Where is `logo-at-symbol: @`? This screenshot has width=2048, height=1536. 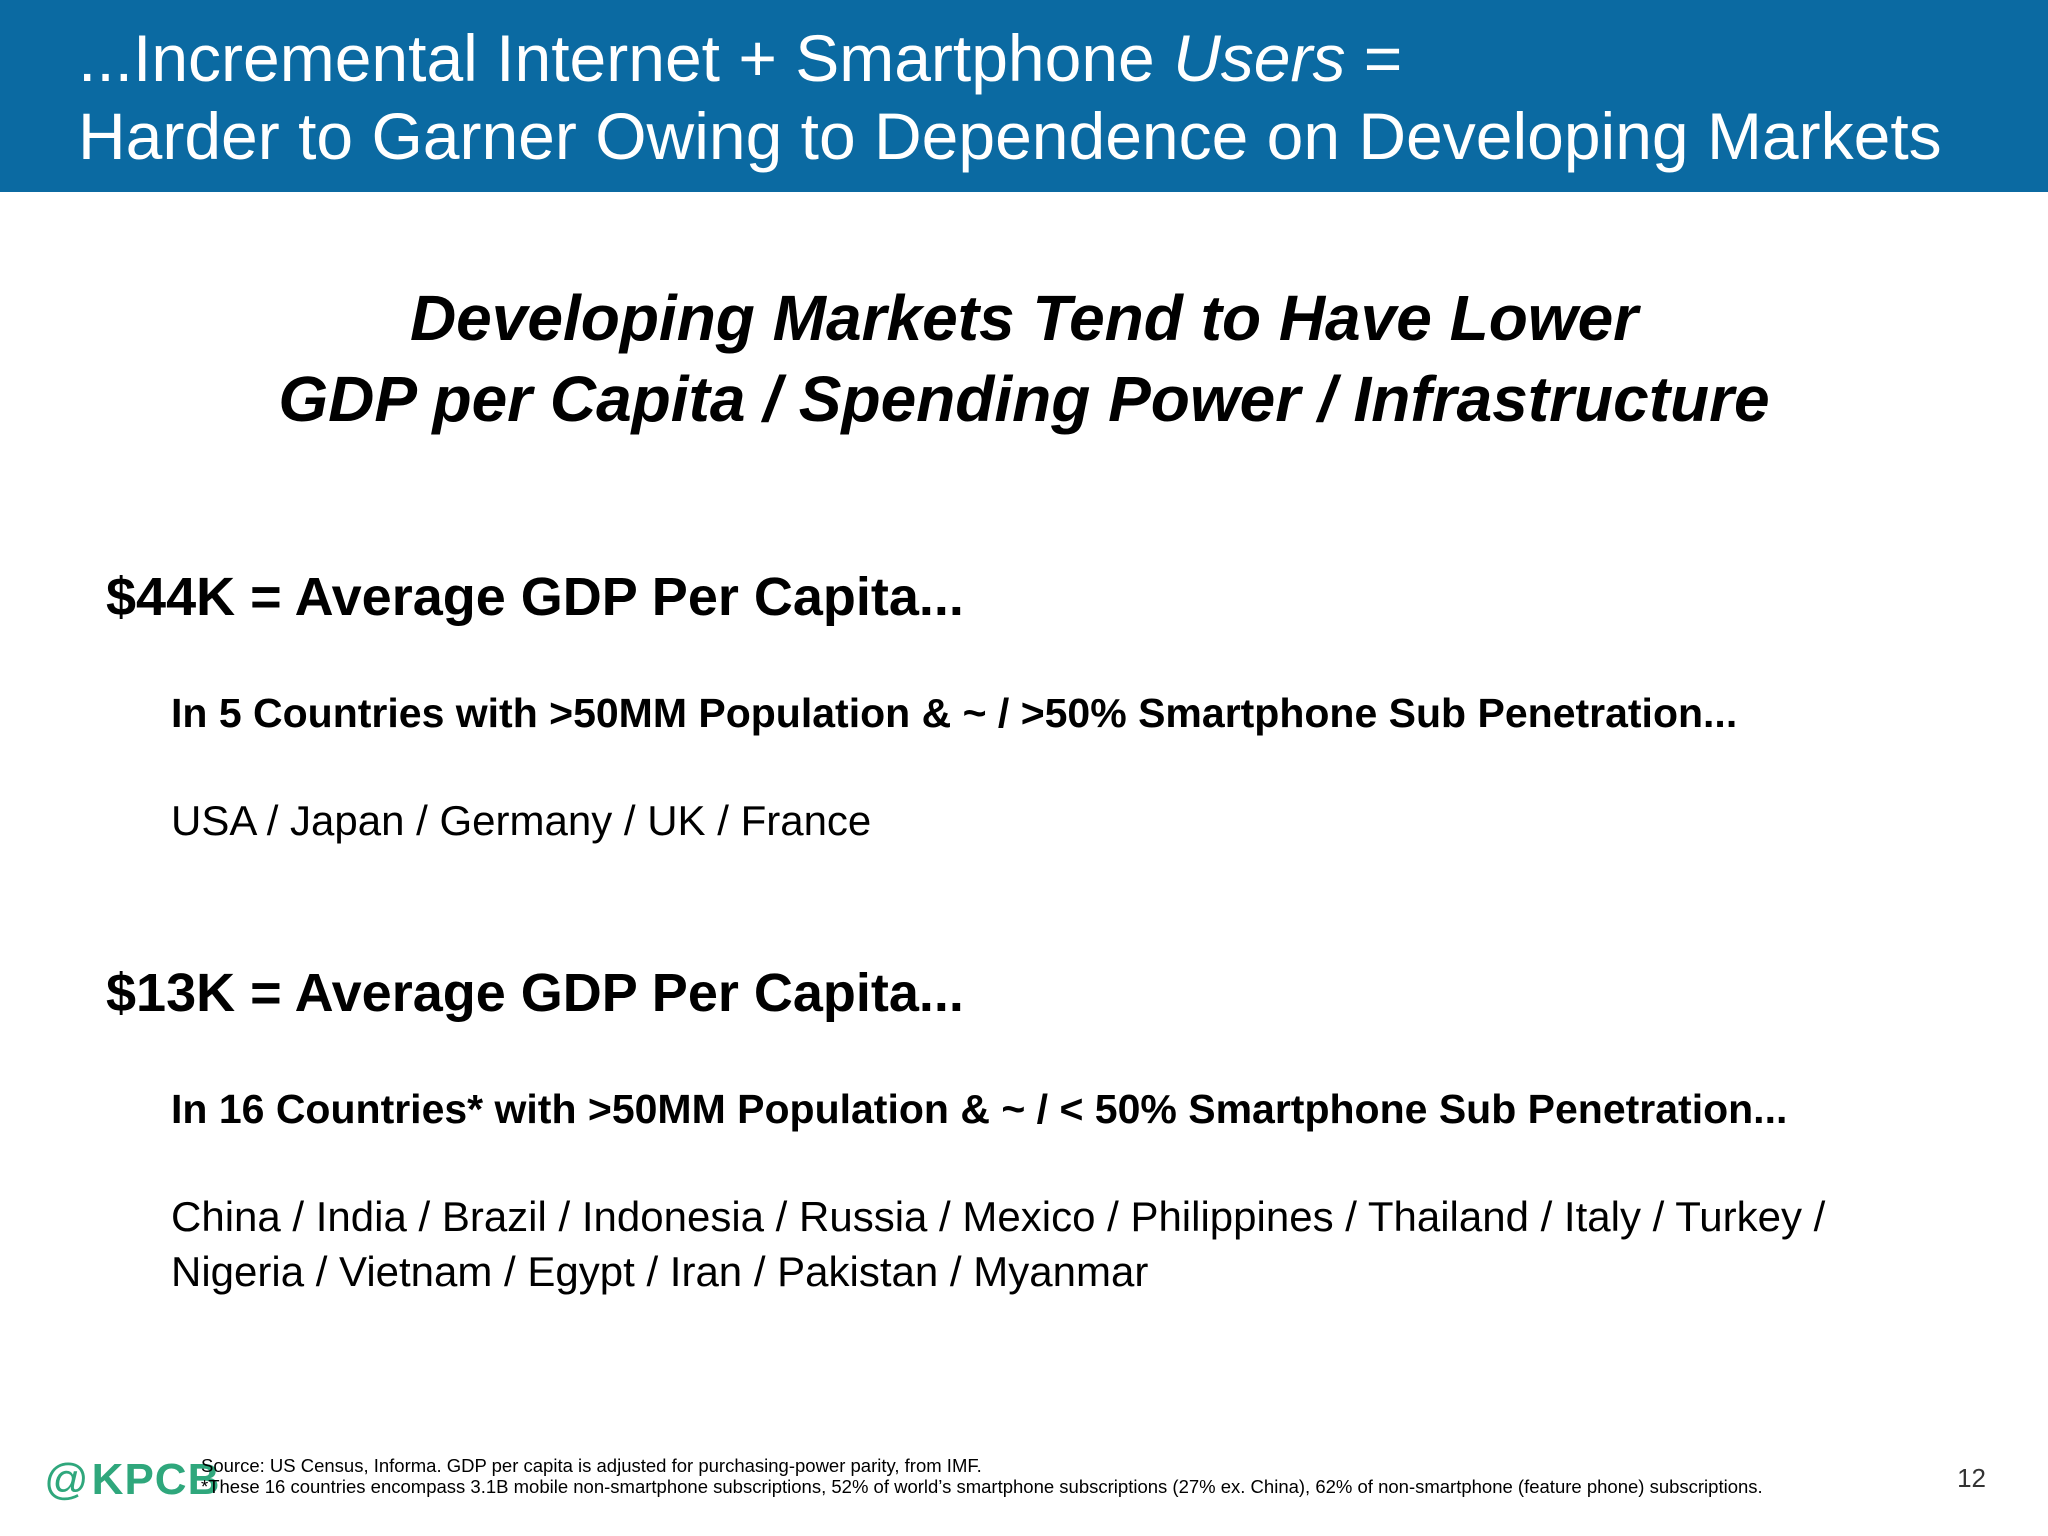
logo-at-symbol: @ is located at coordinates (67, 1479).